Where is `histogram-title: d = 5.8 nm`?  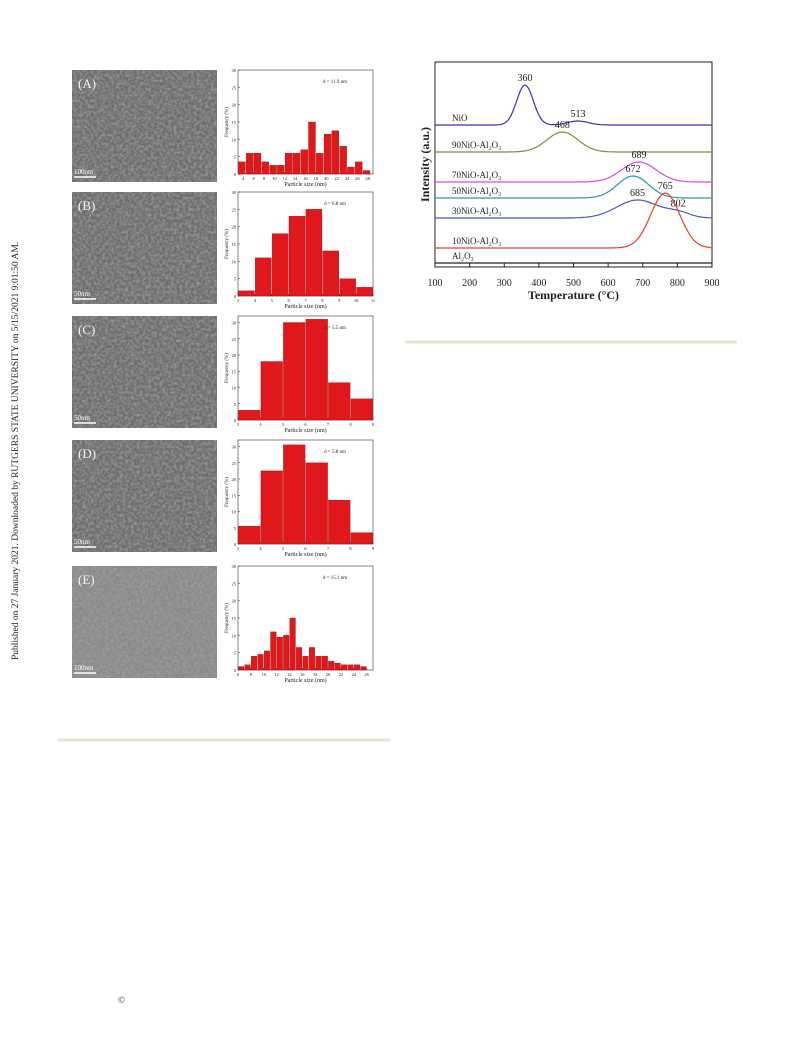
histogram-title: d = 5.8 nm is located at coordinates (335, 452).